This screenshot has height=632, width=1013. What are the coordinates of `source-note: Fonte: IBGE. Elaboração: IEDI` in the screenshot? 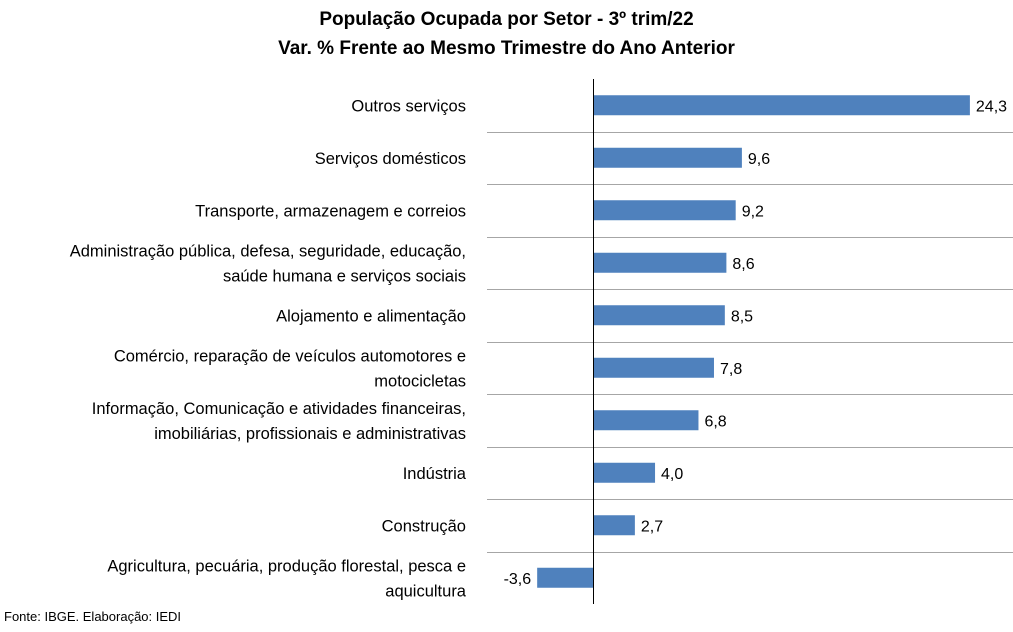 It's located at (93, 616).